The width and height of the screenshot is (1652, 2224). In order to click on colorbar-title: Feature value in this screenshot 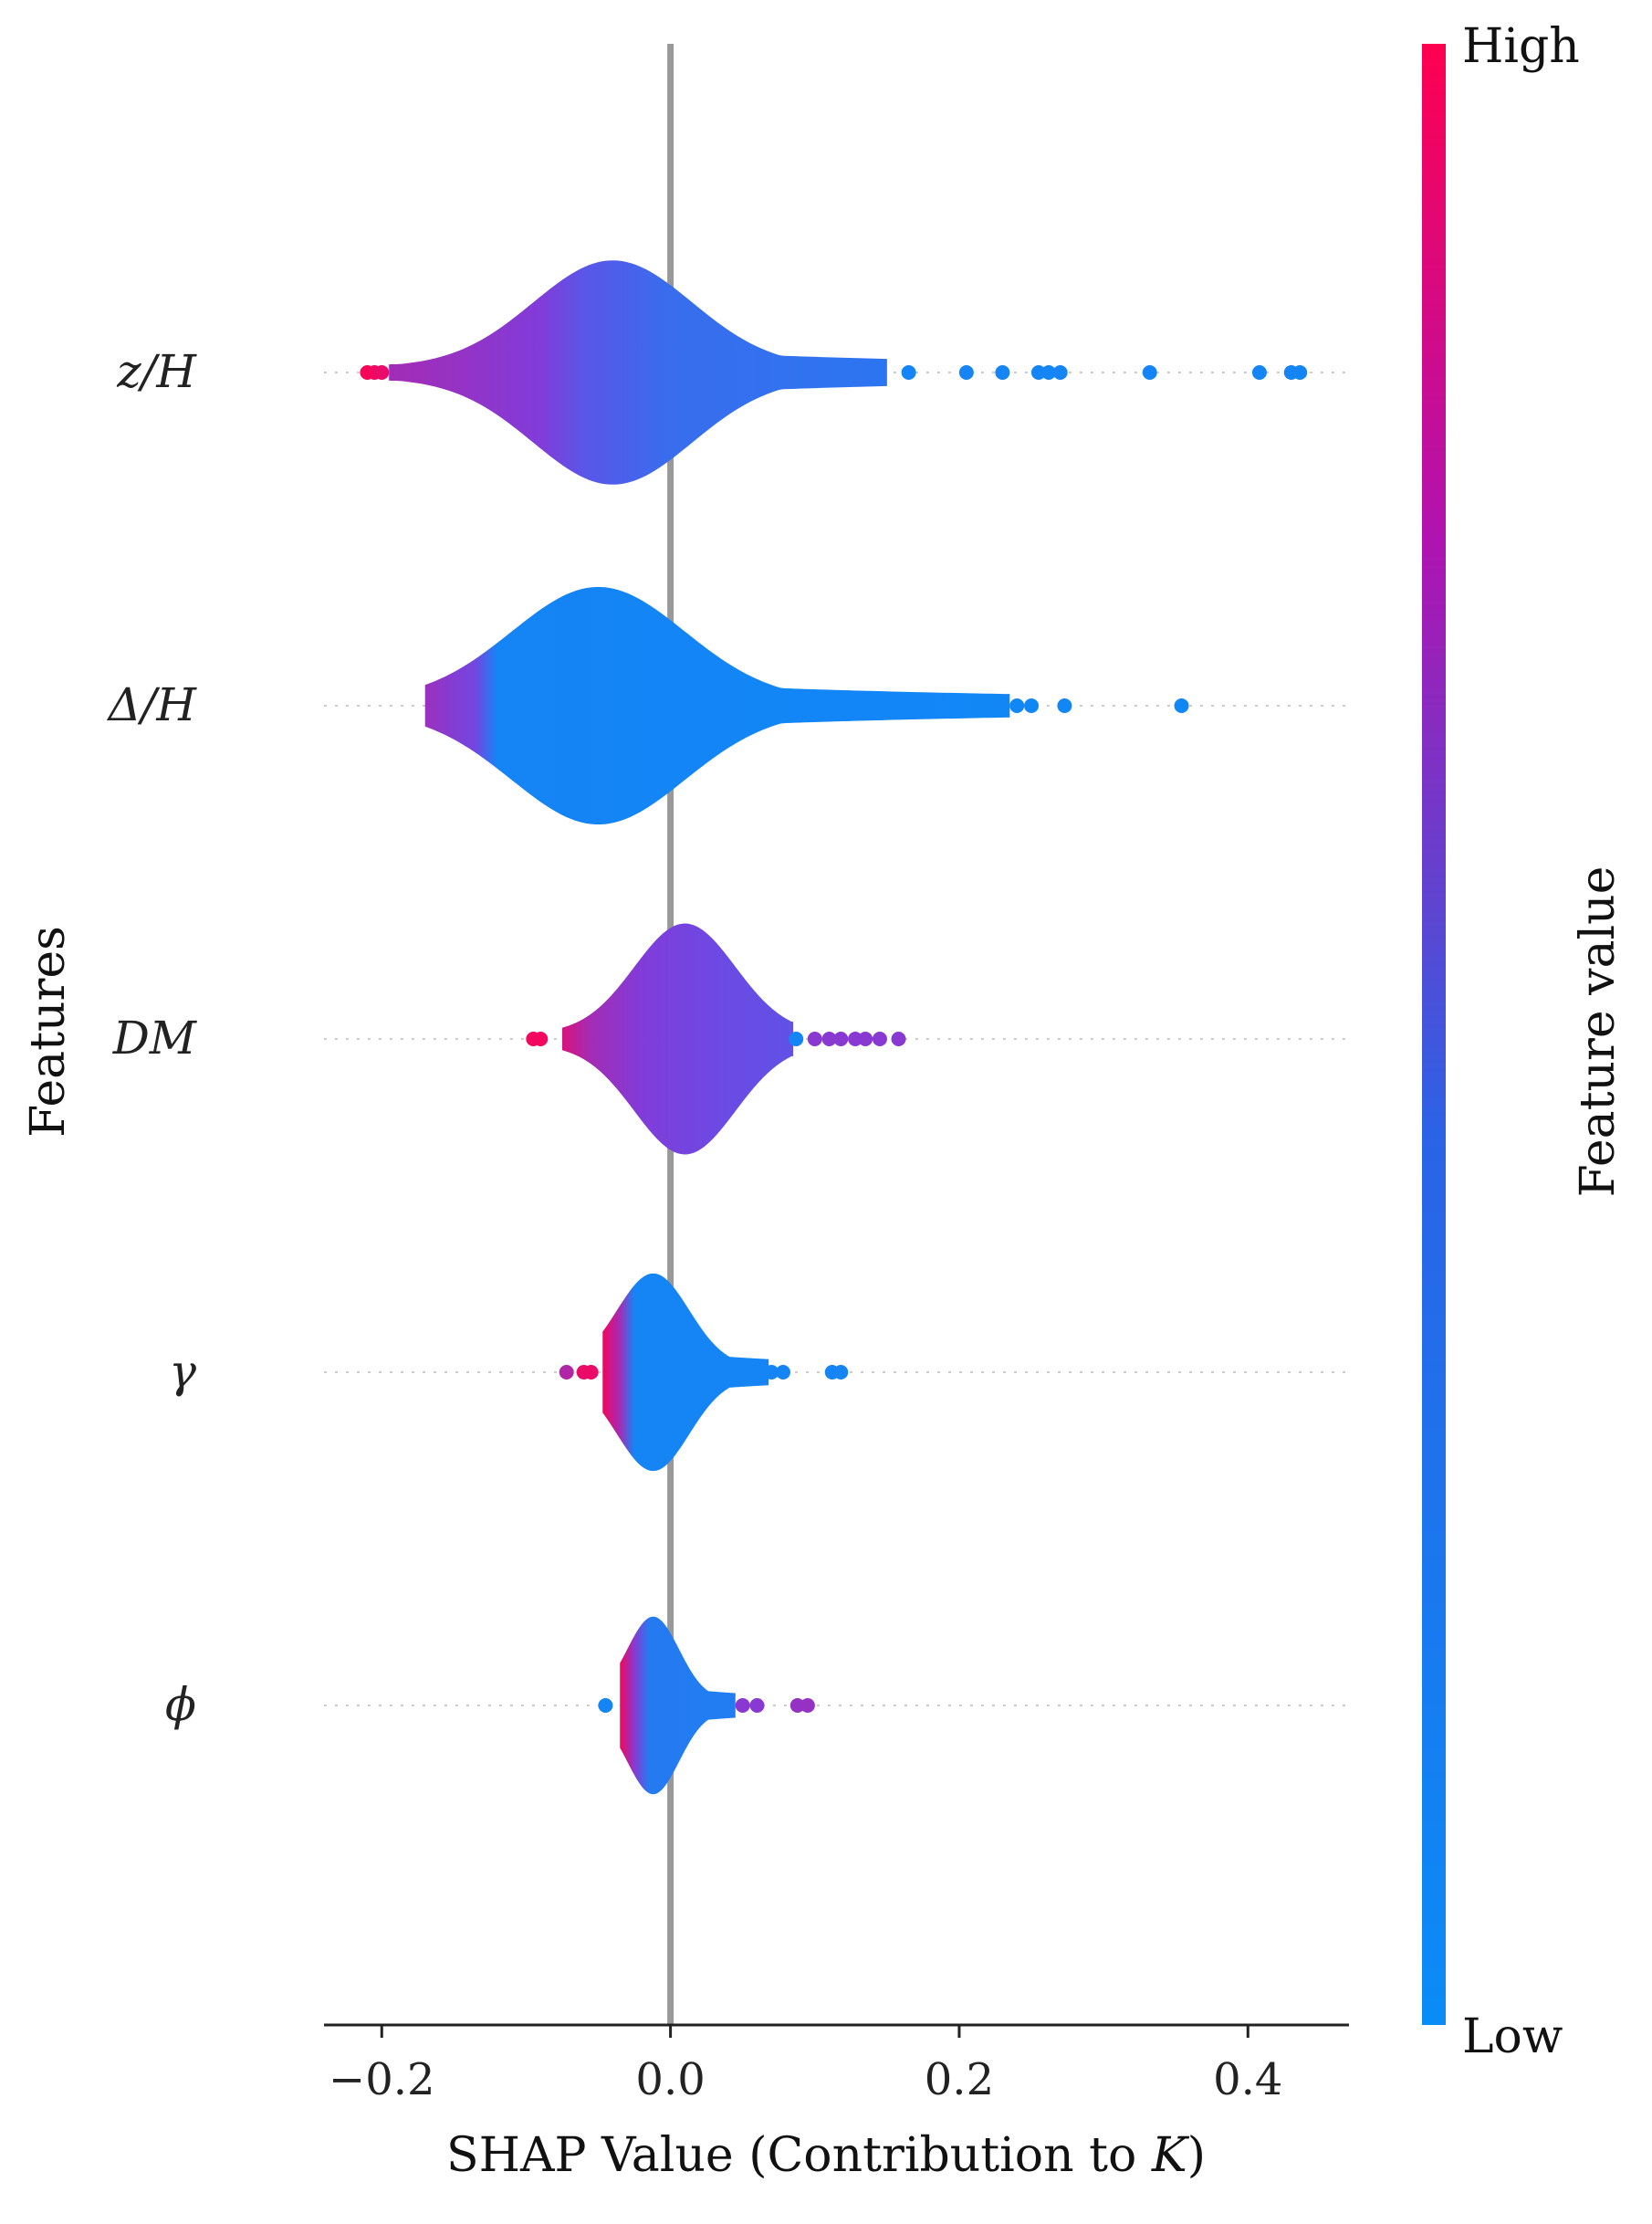, I will do `click(1598, 1032)`.